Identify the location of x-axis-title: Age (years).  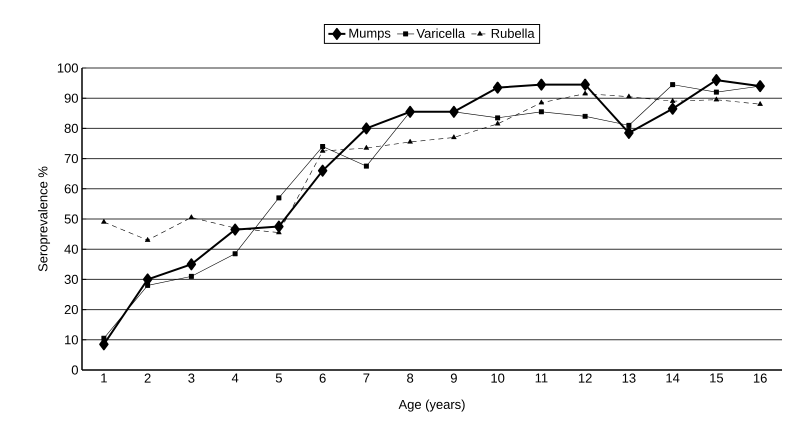
(431, 405).